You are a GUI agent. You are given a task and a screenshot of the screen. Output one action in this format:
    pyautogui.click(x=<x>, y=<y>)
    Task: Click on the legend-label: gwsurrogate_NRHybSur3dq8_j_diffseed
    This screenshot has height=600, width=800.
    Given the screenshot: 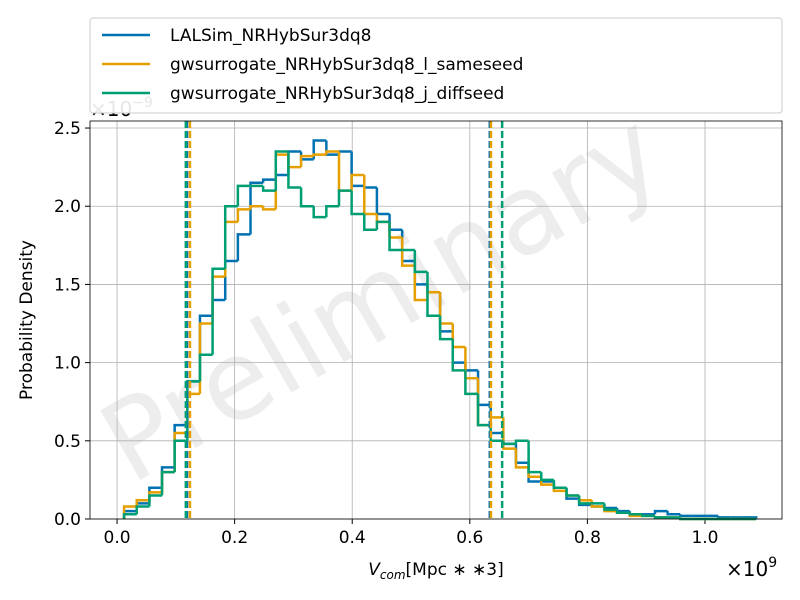 What is the action you would take?
    pyautogui.click(x=337, y=94)
    